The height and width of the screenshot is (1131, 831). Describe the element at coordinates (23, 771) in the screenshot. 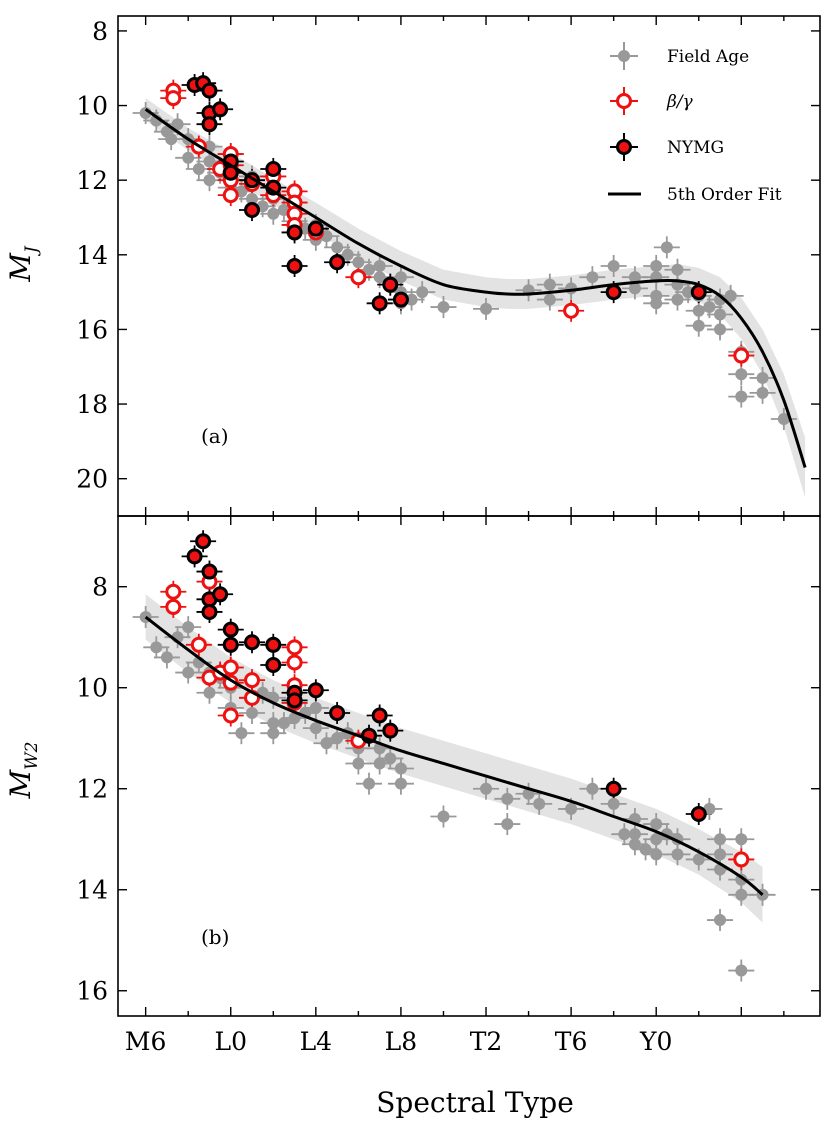

I see `y-axis-title-b: MW2` at that location.